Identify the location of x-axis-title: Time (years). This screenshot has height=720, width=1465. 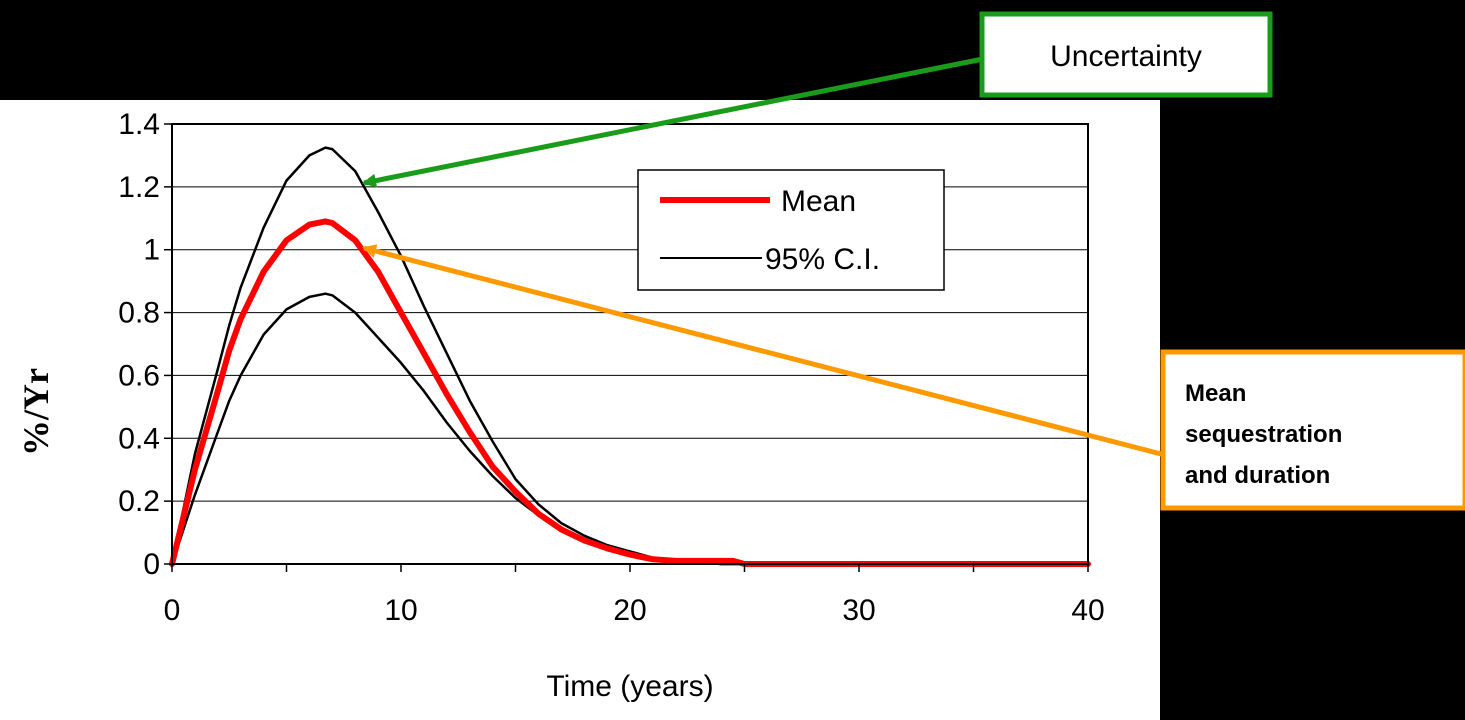
(629, 686).